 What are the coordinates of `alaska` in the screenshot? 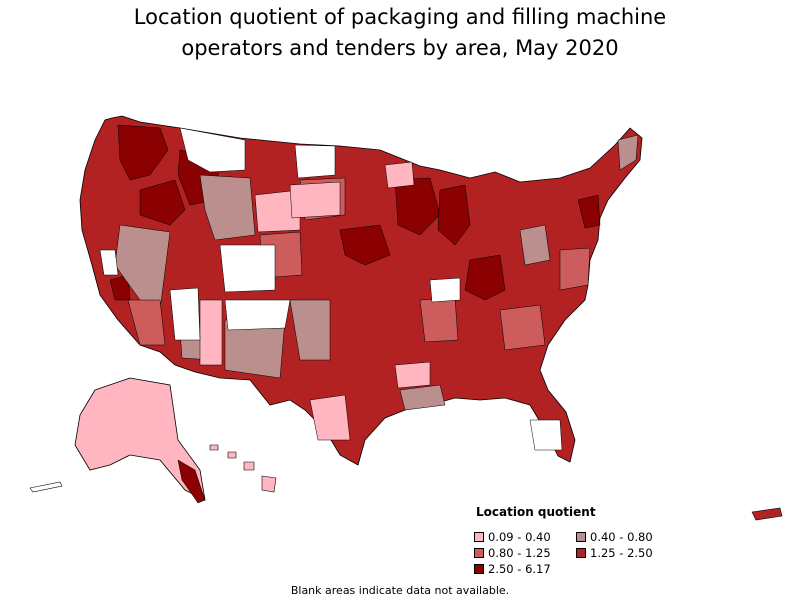 It's located at (140, 439).